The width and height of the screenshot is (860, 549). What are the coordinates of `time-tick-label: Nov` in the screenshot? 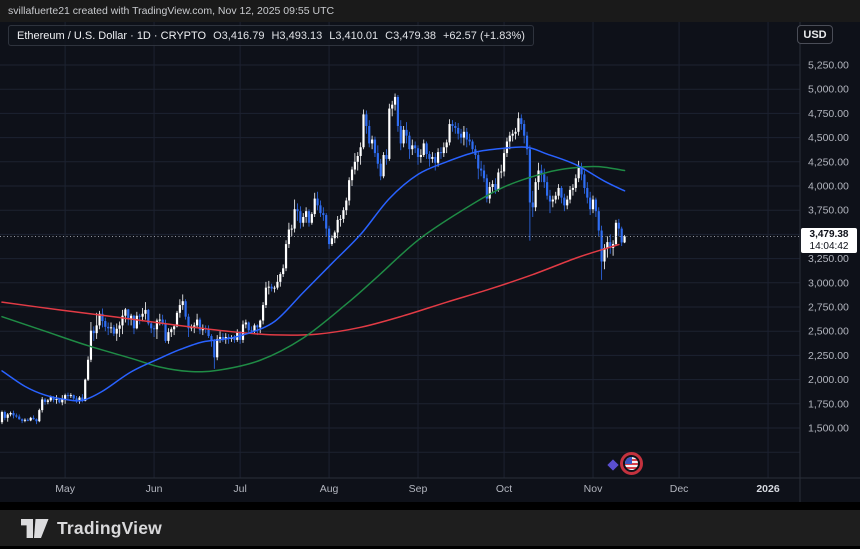 It's located at (593, 489).